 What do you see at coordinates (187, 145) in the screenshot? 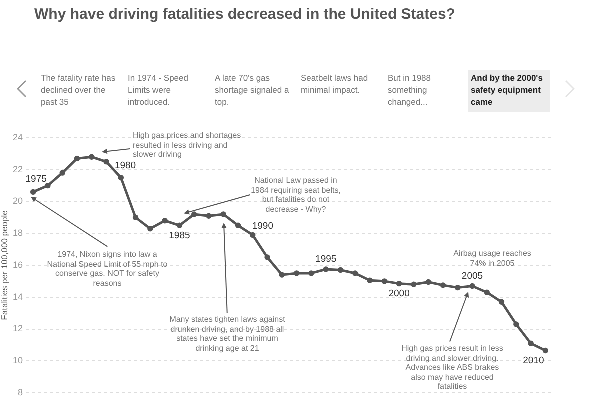
I see `annotation: High gas prices and shortages resulted in less driving and slower driving` at bounding box center [187, 145].